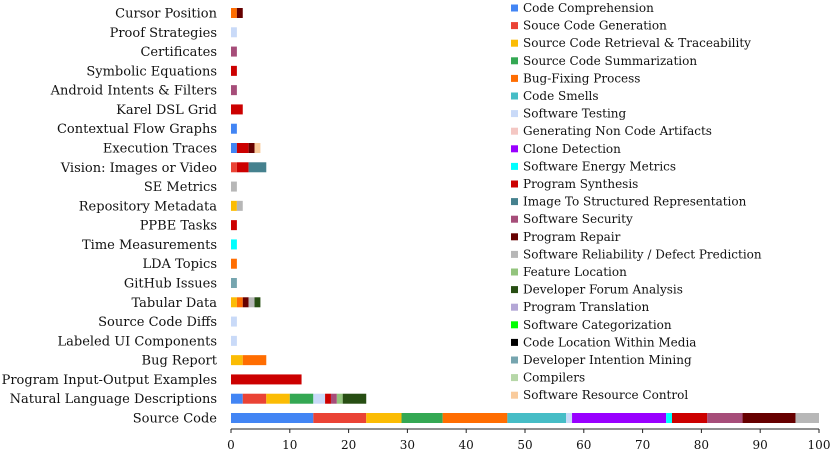 This screenshot has height=459, width=831. I want to click on legend-label: Souce Code Generation, so click(595, 26).